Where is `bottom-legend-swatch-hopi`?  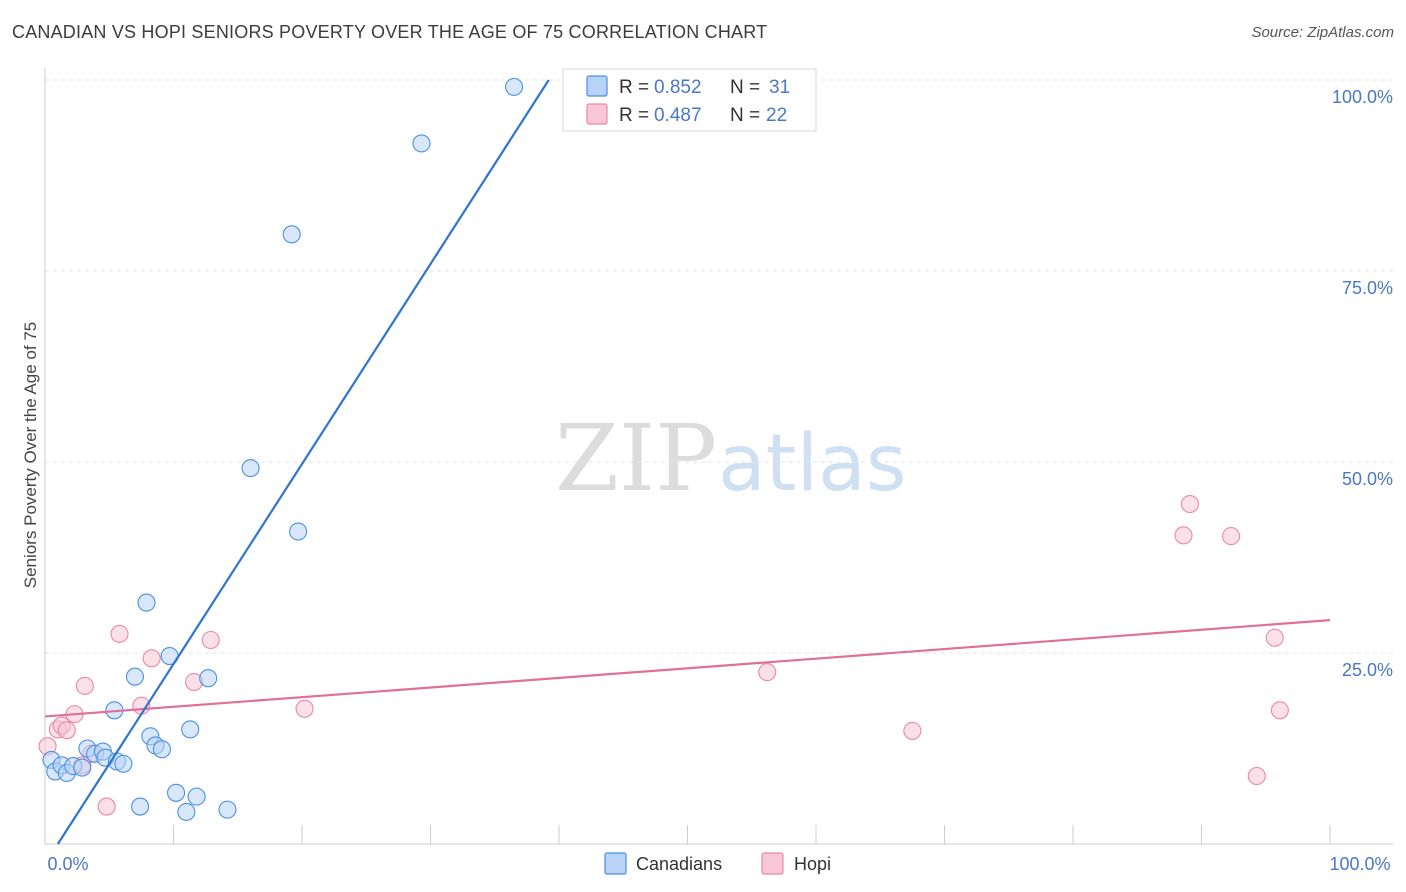 bottom-legend-swatch-hopi is located at coordinates (772, 863).